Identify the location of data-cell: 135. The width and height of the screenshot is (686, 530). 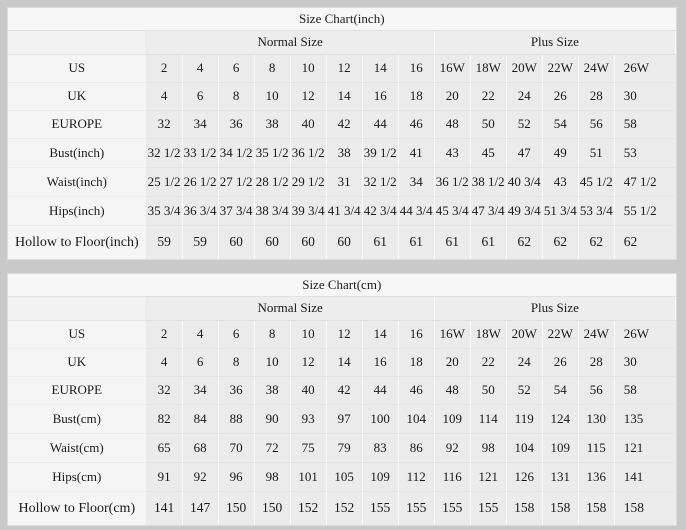
(645, 419).